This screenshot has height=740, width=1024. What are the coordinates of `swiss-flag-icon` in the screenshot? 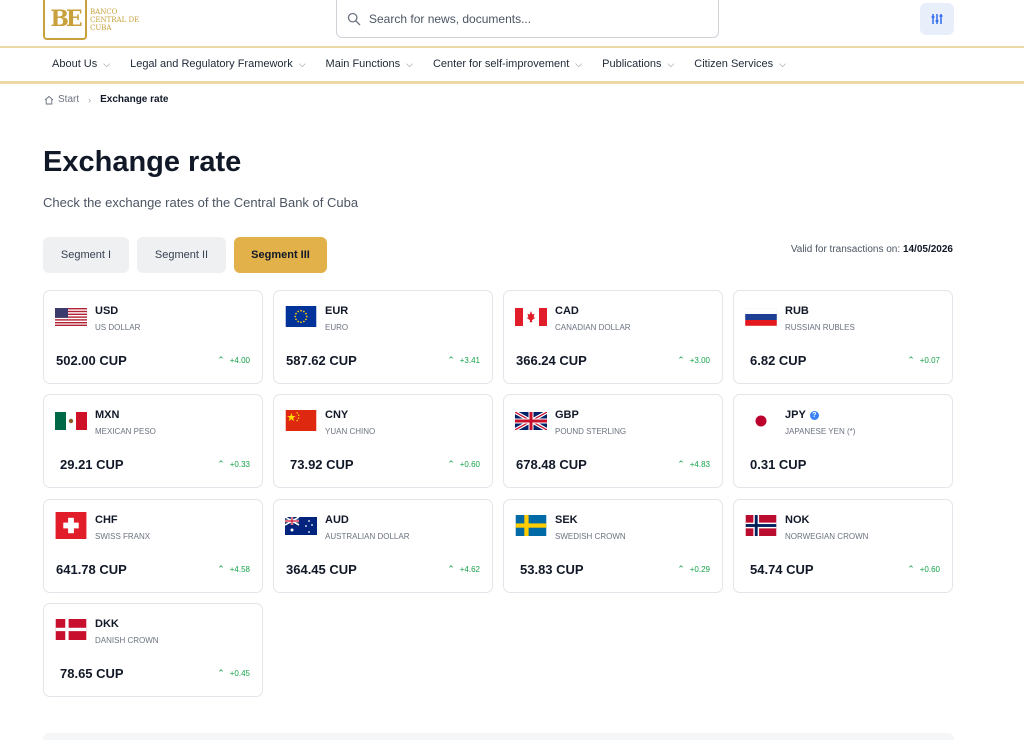 It's located at (71, 525).